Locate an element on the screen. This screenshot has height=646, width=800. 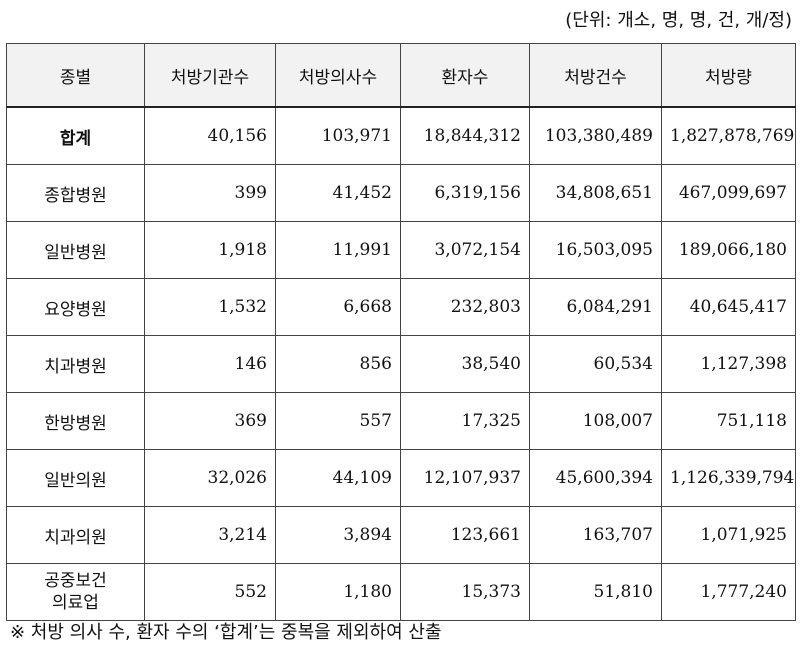
header-prescriptions: 처방건수 is located at coordinates (595, 75).